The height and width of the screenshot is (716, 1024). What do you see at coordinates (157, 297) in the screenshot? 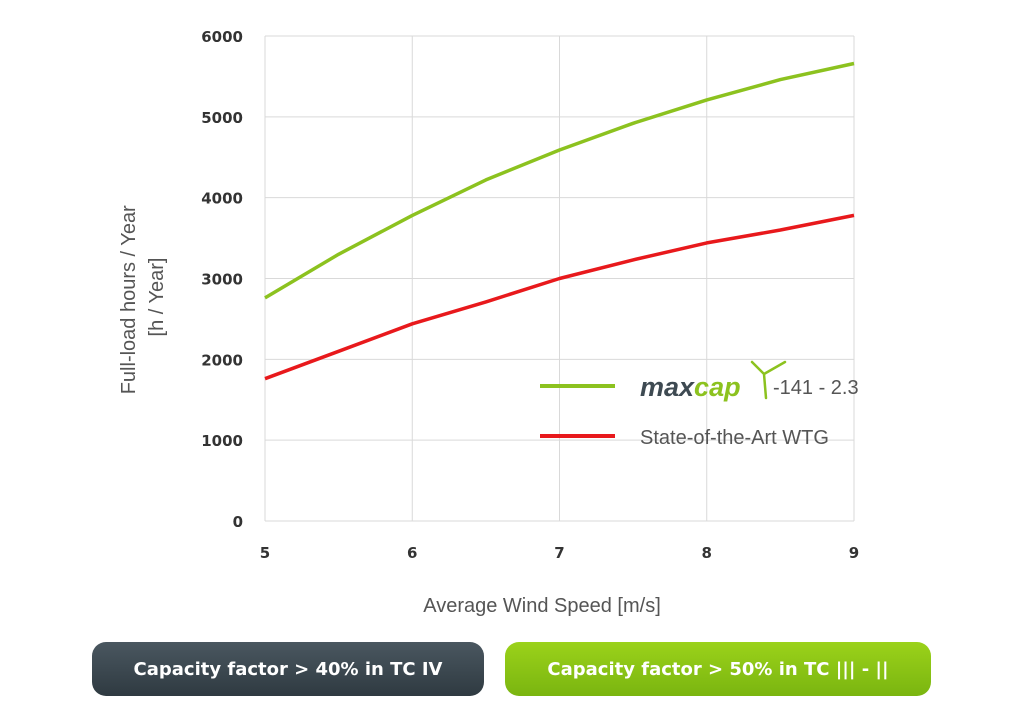
I see `y-axis-title-line-2: [h / Year]` at bounding box center [157, 297].